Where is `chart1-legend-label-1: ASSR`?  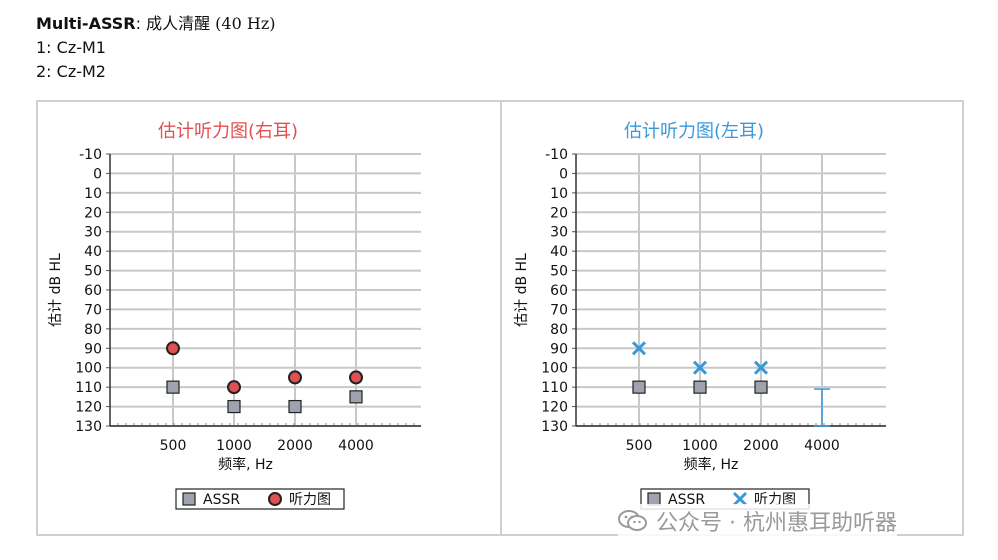
chart1-legend-label-1: ASSR is located at coordinates (221, 500).